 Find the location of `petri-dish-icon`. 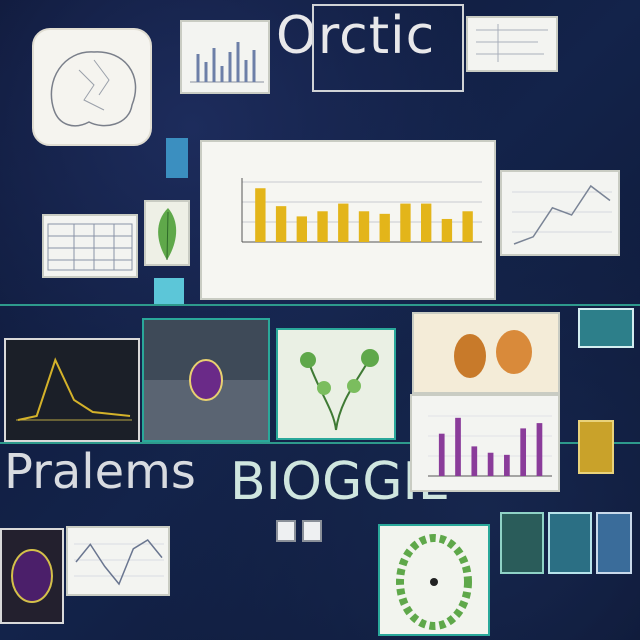

petri-dish-icon is located at coordinates (434, 582).